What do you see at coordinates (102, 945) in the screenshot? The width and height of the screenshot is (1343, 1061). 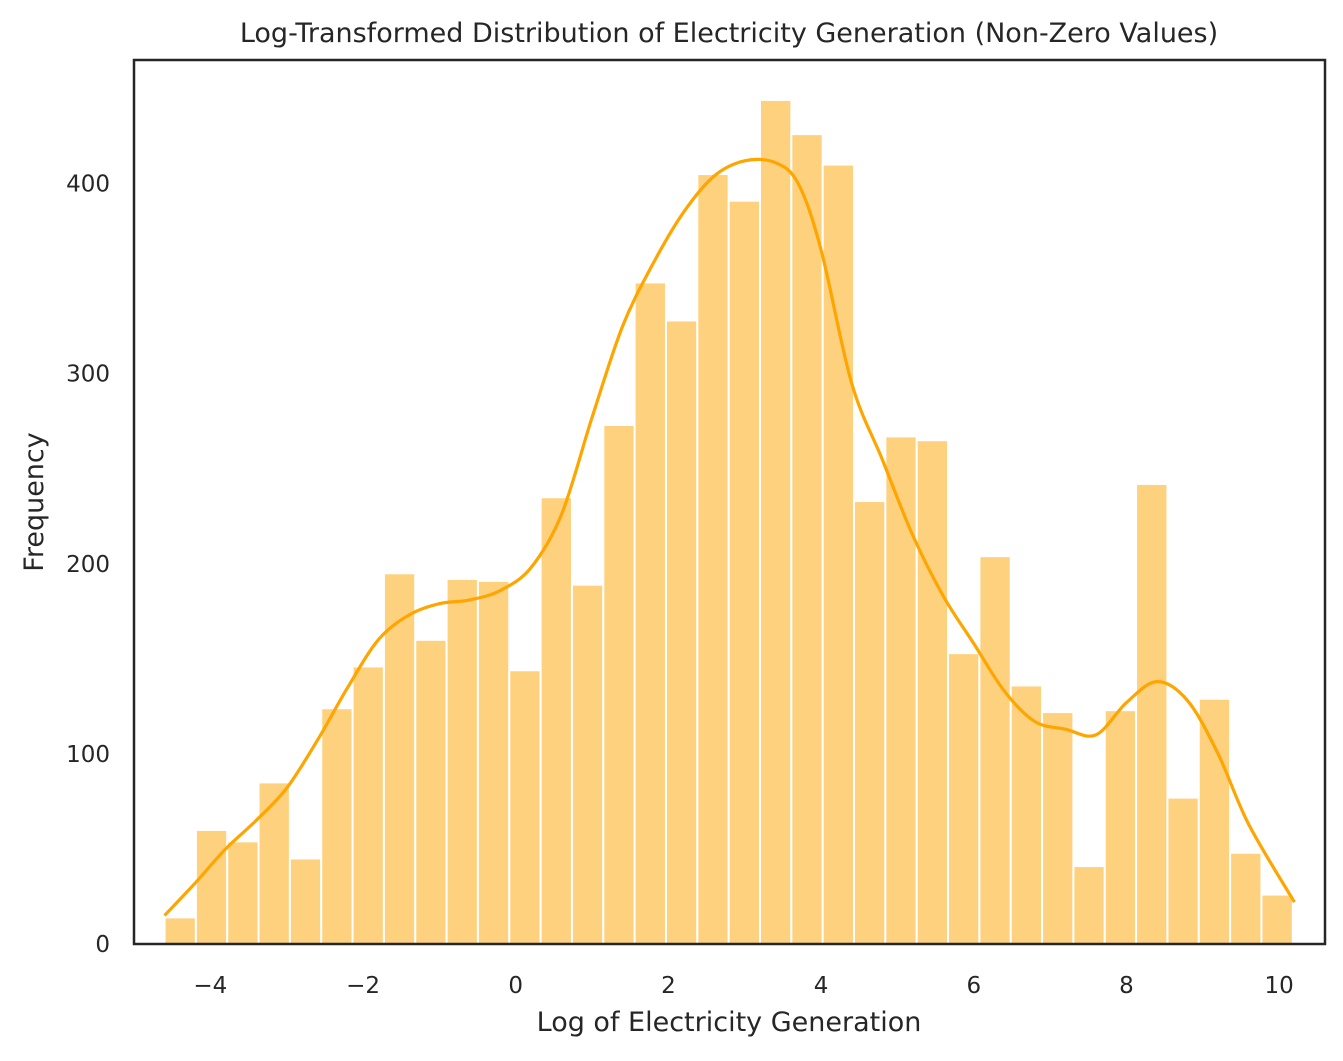 I see `y-tick-label: 0` at bounding box center [102, 945].